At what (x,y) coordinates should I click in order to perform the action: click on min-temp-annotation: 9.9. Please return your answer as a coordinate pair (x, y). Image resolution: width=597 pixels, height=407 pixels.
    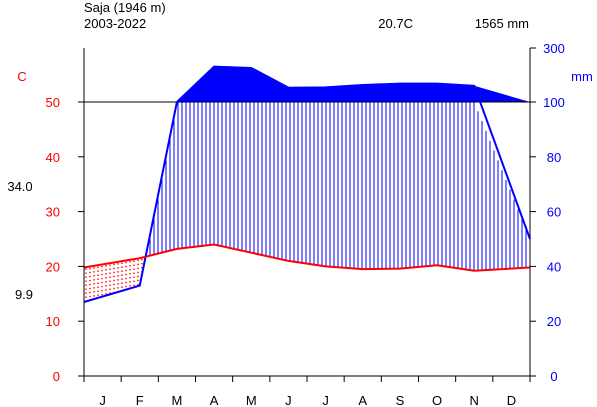
    Looking at the image, I should click on (24, 294).